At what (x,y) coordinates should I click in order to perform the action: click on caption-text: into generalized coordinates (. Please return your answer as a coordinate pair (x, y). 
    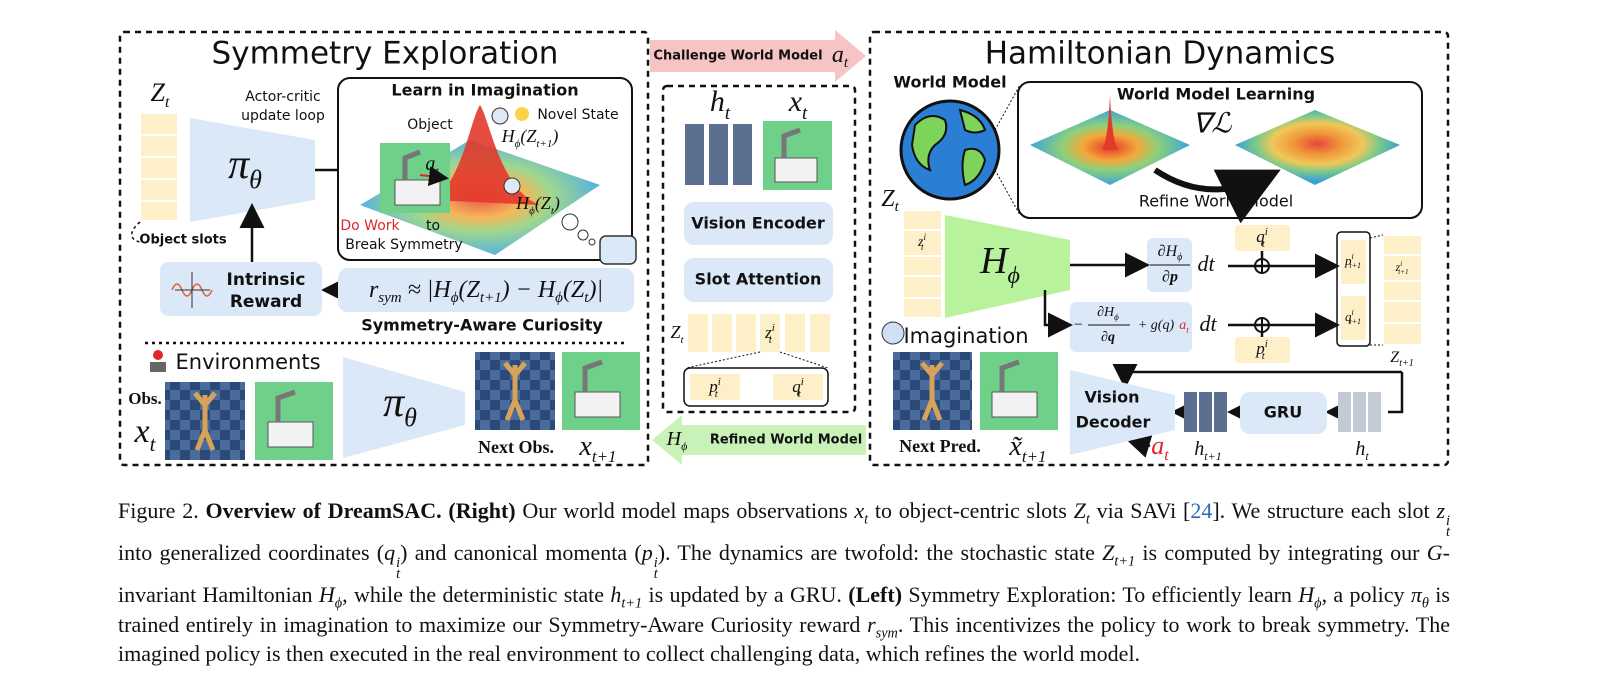
    Looking at the image, I should click on (251, 552).